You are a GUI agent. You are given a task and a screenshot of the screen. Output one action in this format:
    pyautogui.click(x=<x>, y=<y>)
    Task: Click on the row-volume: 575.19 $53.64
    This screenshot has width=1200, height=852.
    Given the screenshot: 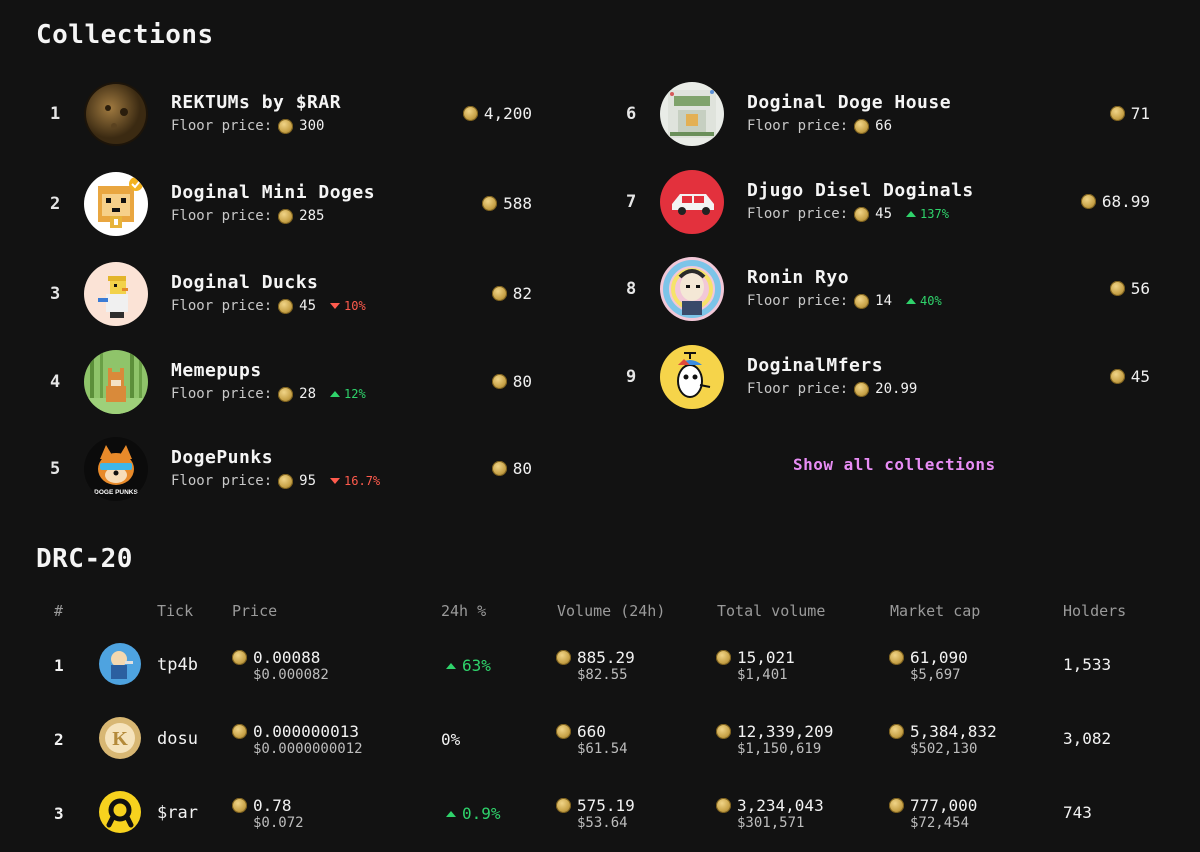 What is the action you would take?
    pyautogui.click(x=595, y=813)
    